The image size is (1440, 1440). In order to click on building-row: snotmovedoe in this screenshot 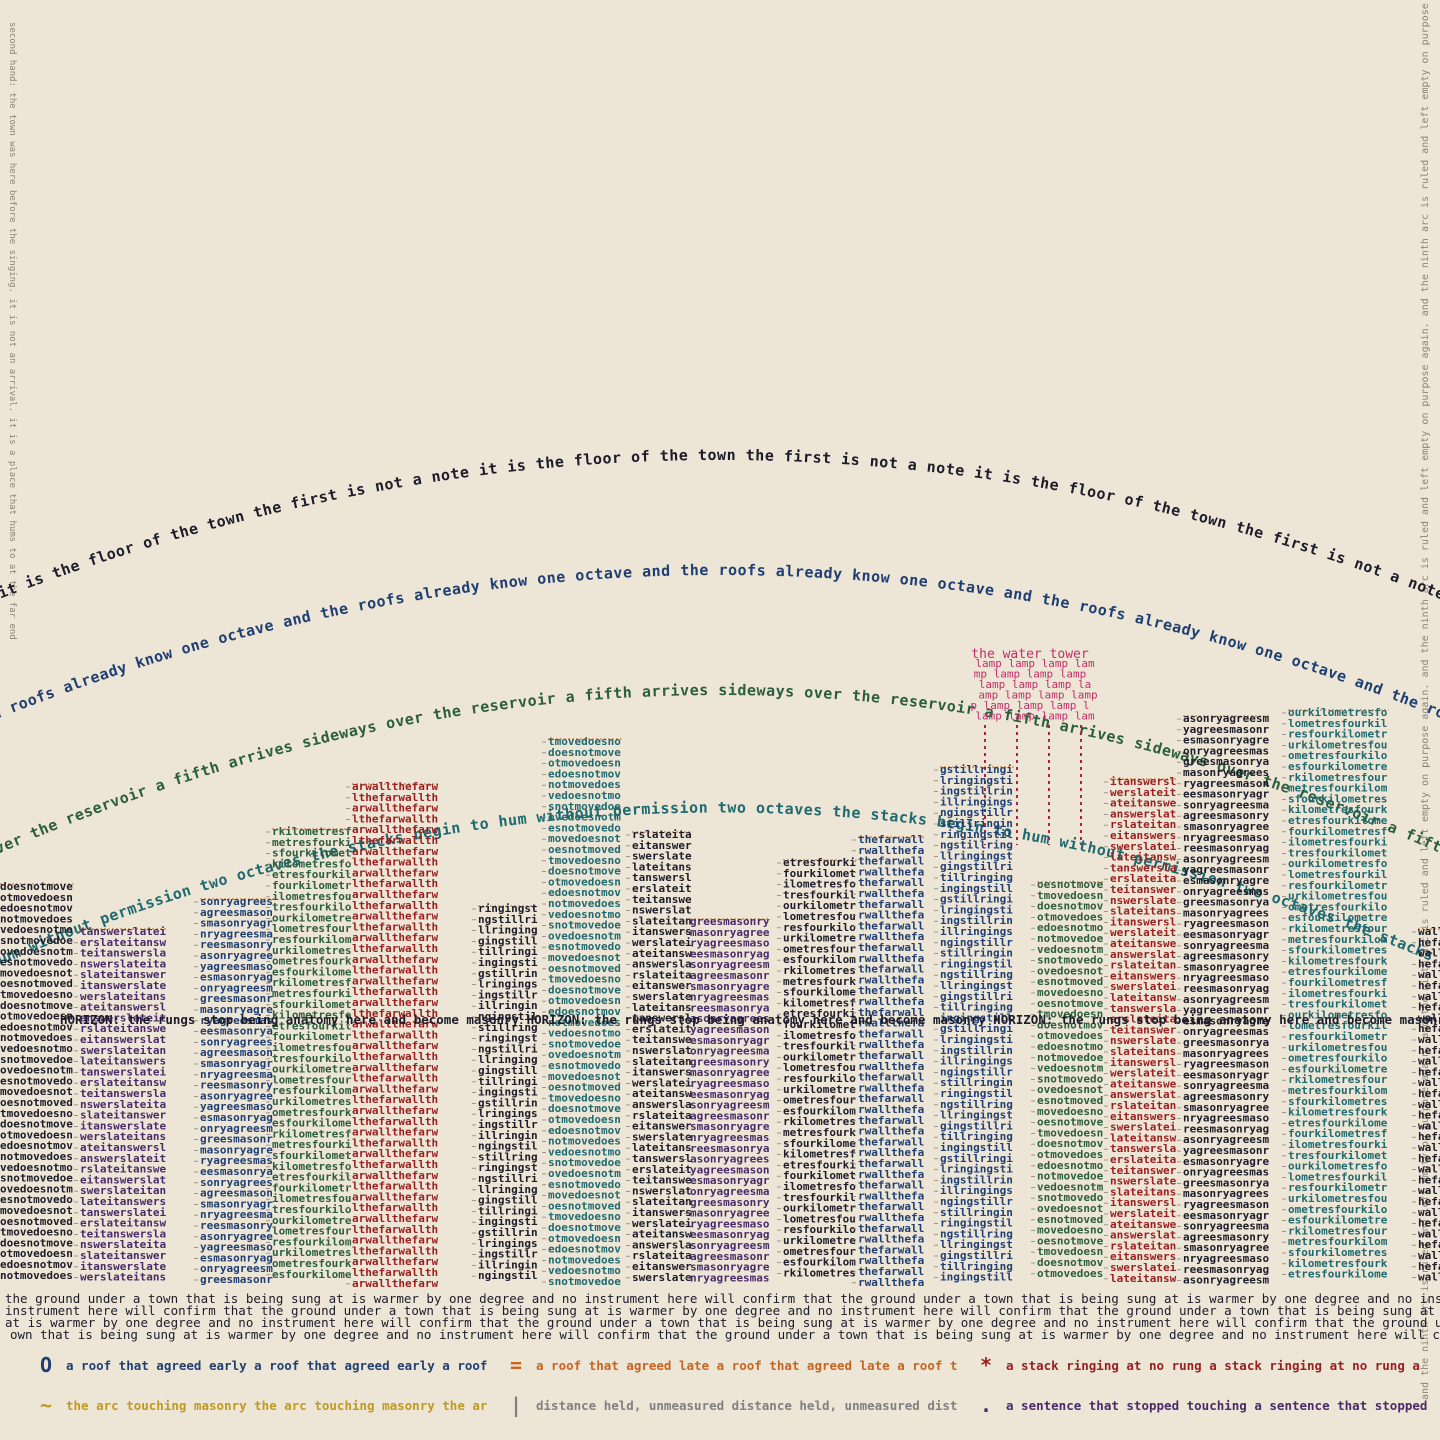, I will do `click(36, 1178)`.